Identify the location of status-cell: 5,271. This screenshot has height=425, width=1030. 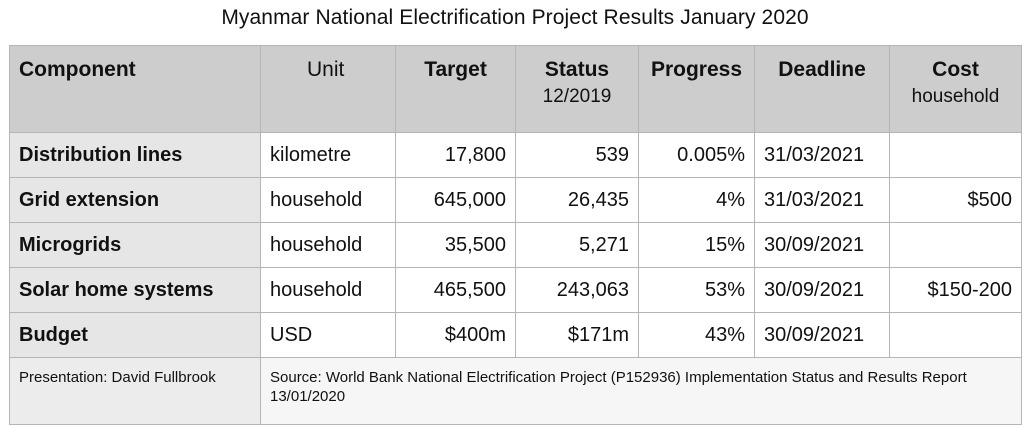
(577, 245).